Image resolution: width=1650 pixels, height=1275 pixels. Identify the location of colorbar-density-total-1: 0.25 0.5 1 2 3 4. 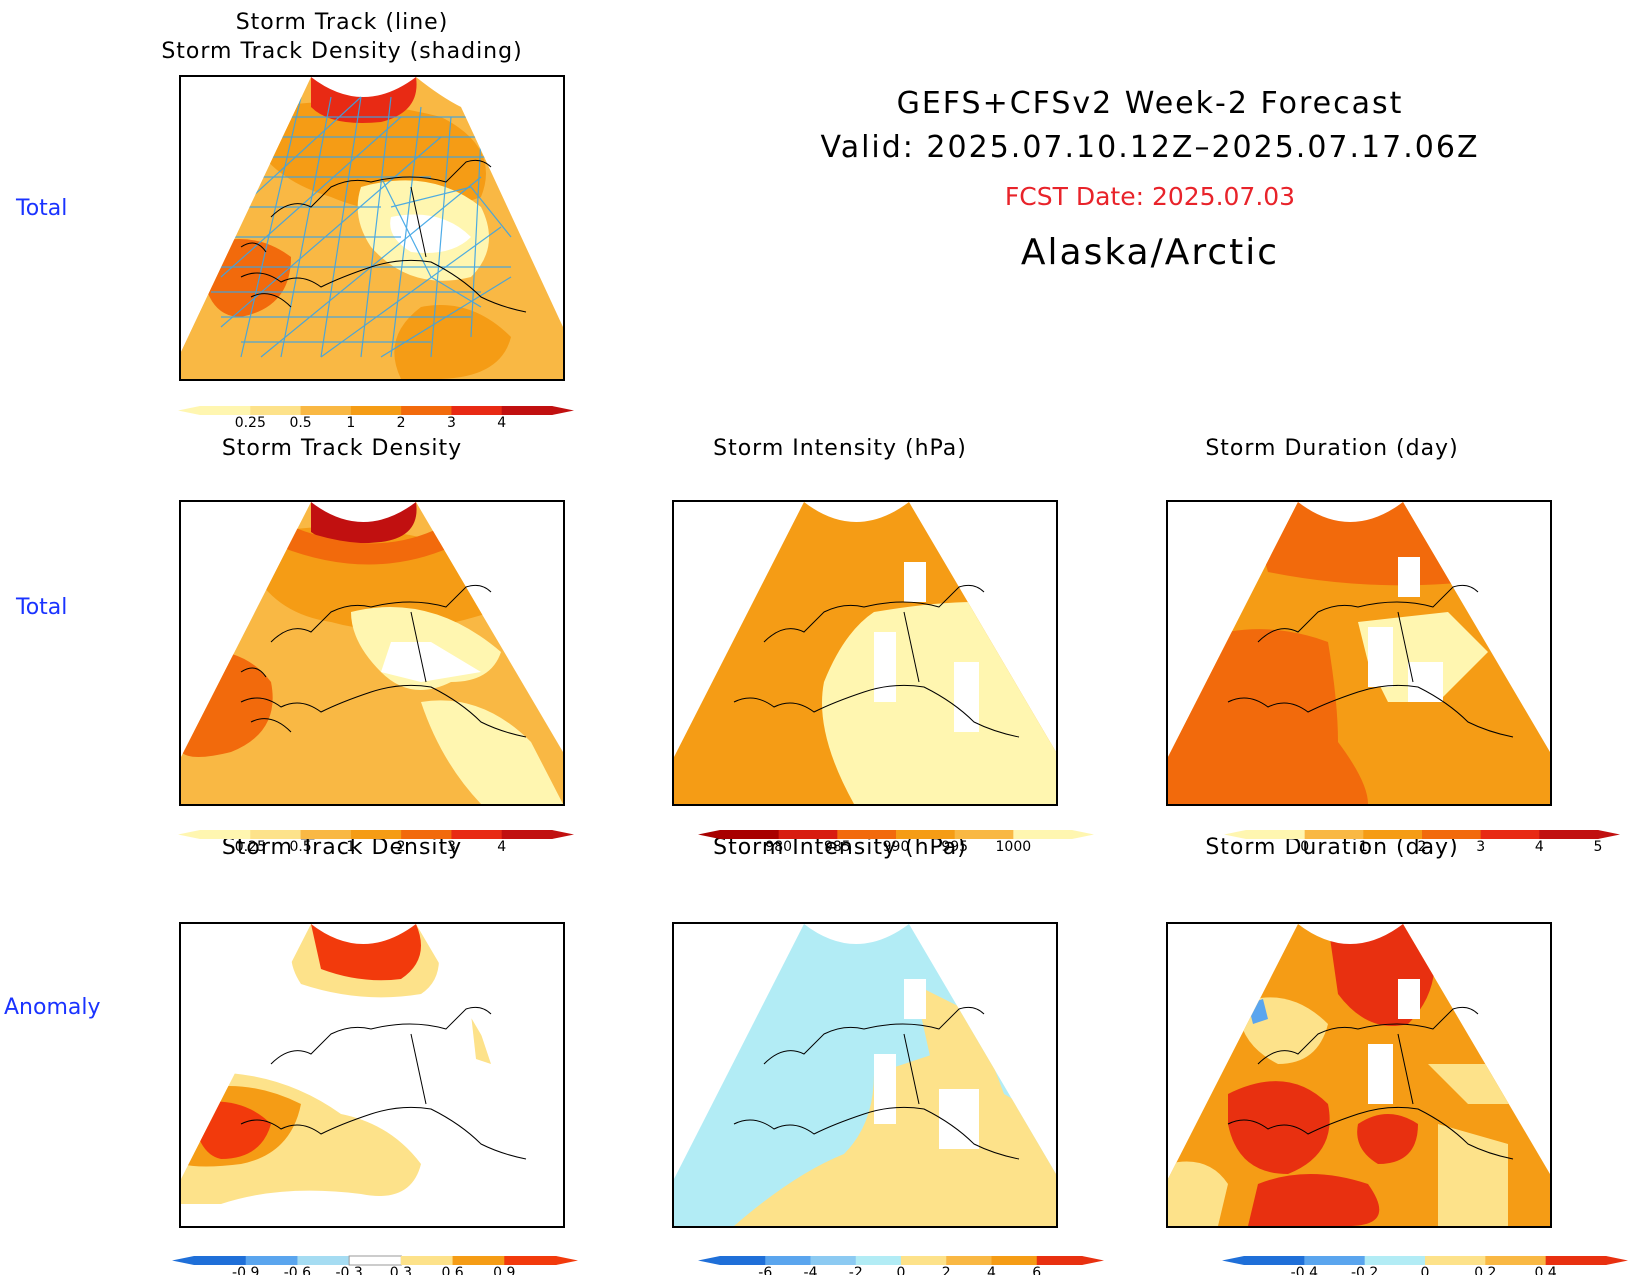
(376, 418).